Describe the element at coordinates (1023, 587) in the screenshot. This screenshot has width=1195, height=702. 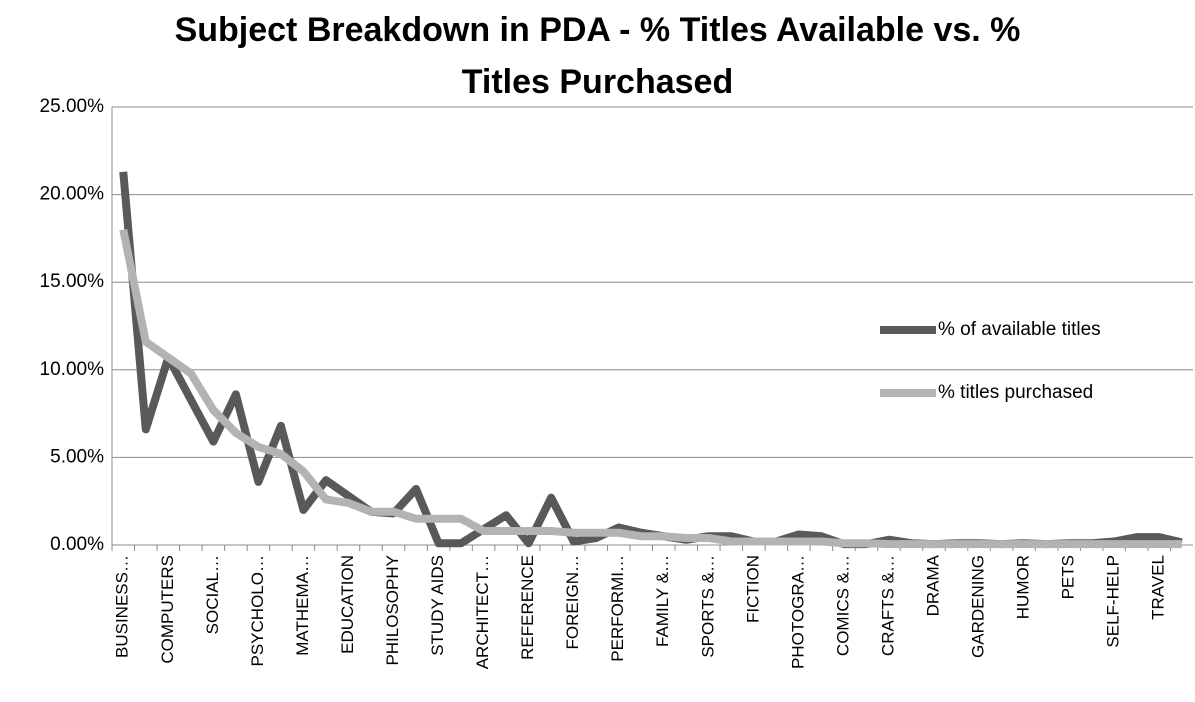
I see `x-tick-label: HUMOR` at that location.